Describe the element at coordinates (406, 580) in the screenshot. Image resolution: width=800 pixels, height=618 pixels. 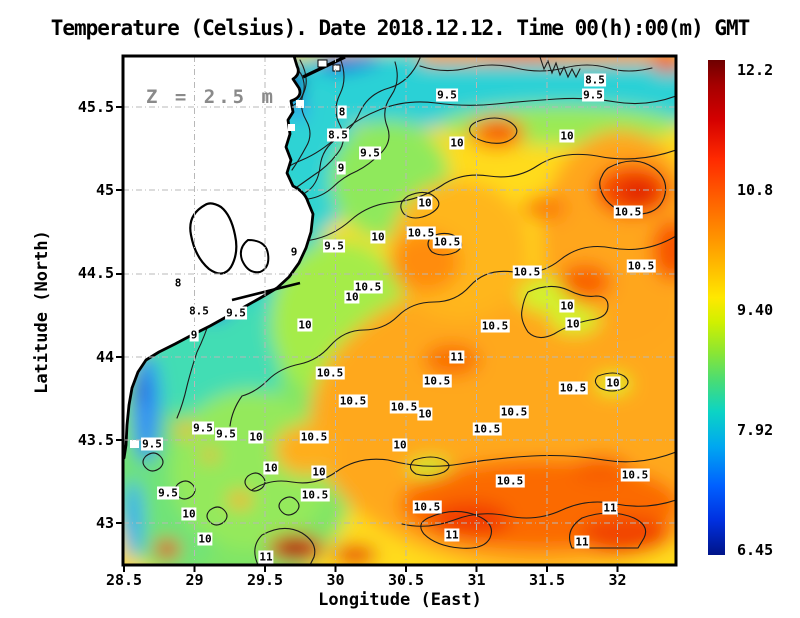
I see `x-tick-label: 30.5` at that location.